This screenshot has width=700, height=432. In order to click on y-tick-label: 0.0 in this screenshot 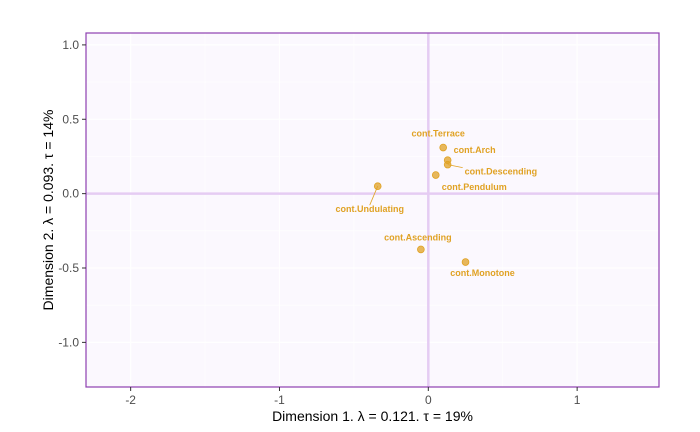, I will do `click(70, 194)`.